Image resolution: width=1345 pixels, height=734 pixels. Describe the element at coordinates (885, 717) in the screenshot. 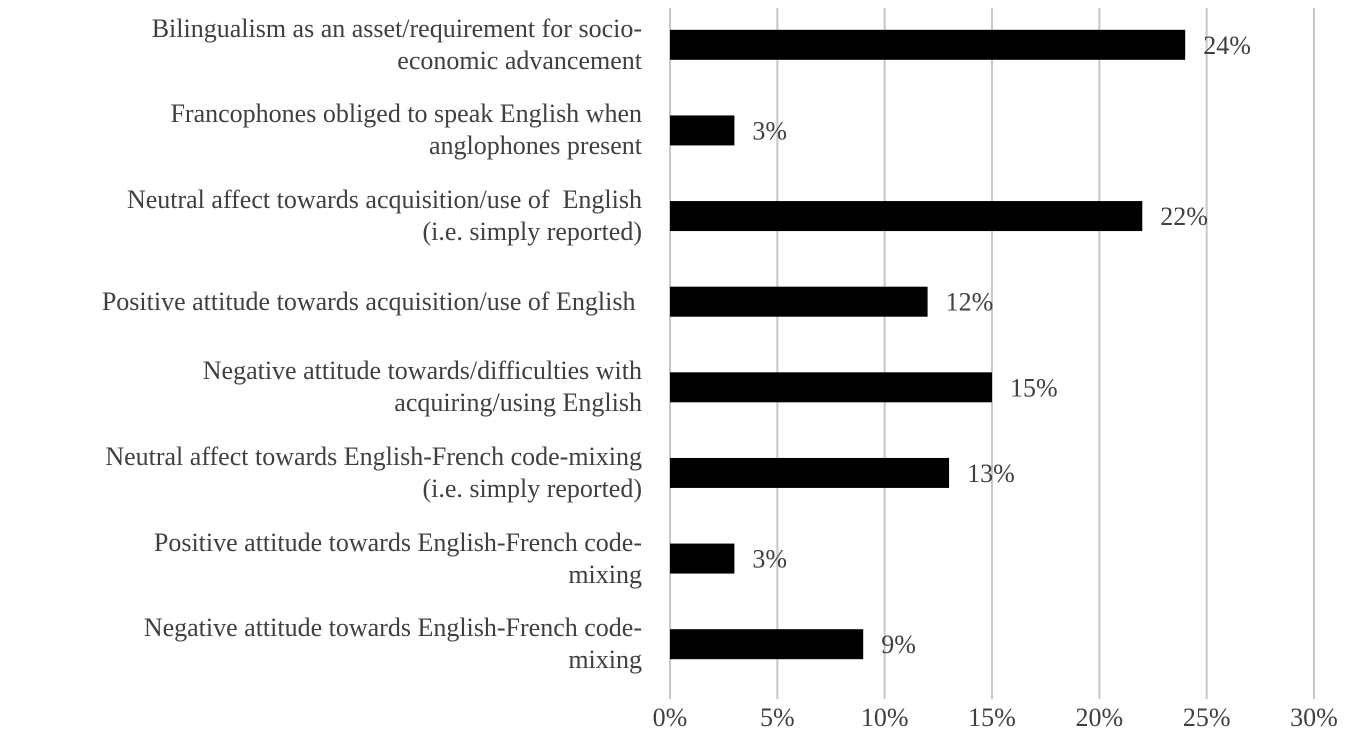

I see `x-tick-label: 10%` at that location.